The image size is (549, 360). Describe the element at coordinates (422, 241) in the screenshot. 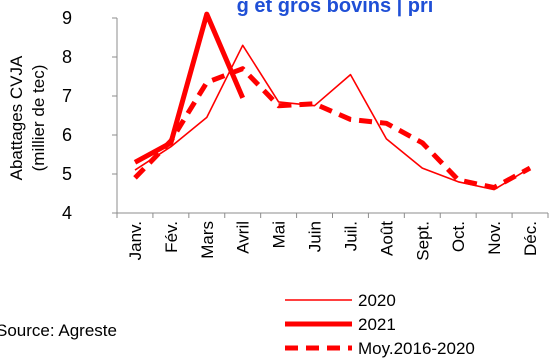

I see `x-tick-label: Sept.` at that location.